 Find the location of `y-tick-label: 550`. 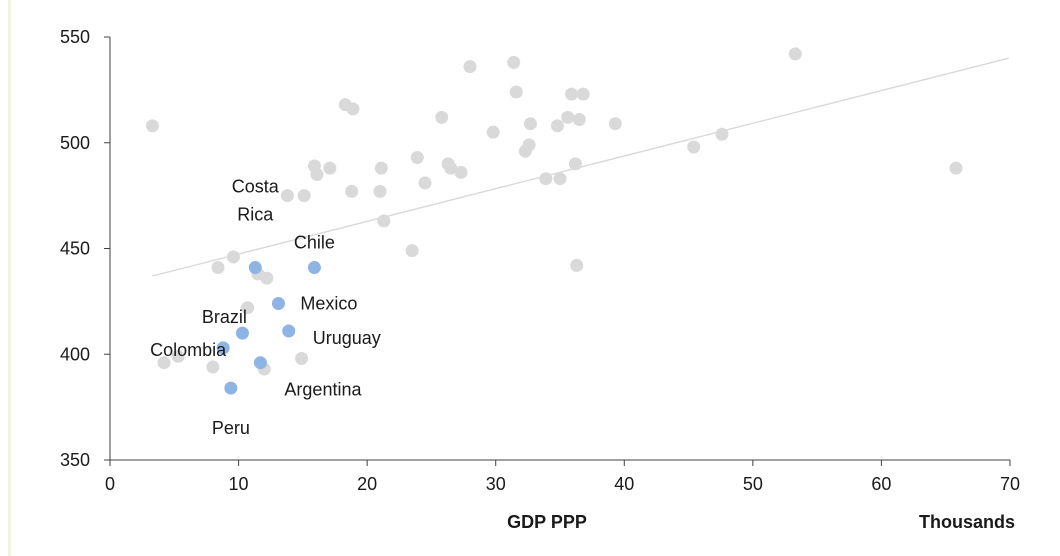

y-tick-label: 550 is located at coordinates (75, 37).